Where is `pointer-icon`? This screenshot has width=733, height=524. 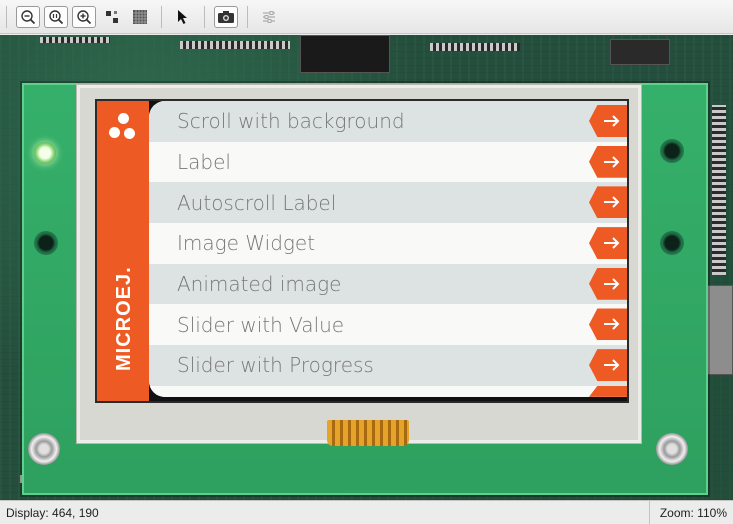
pointer-icon is located at coordinates (182, 16).